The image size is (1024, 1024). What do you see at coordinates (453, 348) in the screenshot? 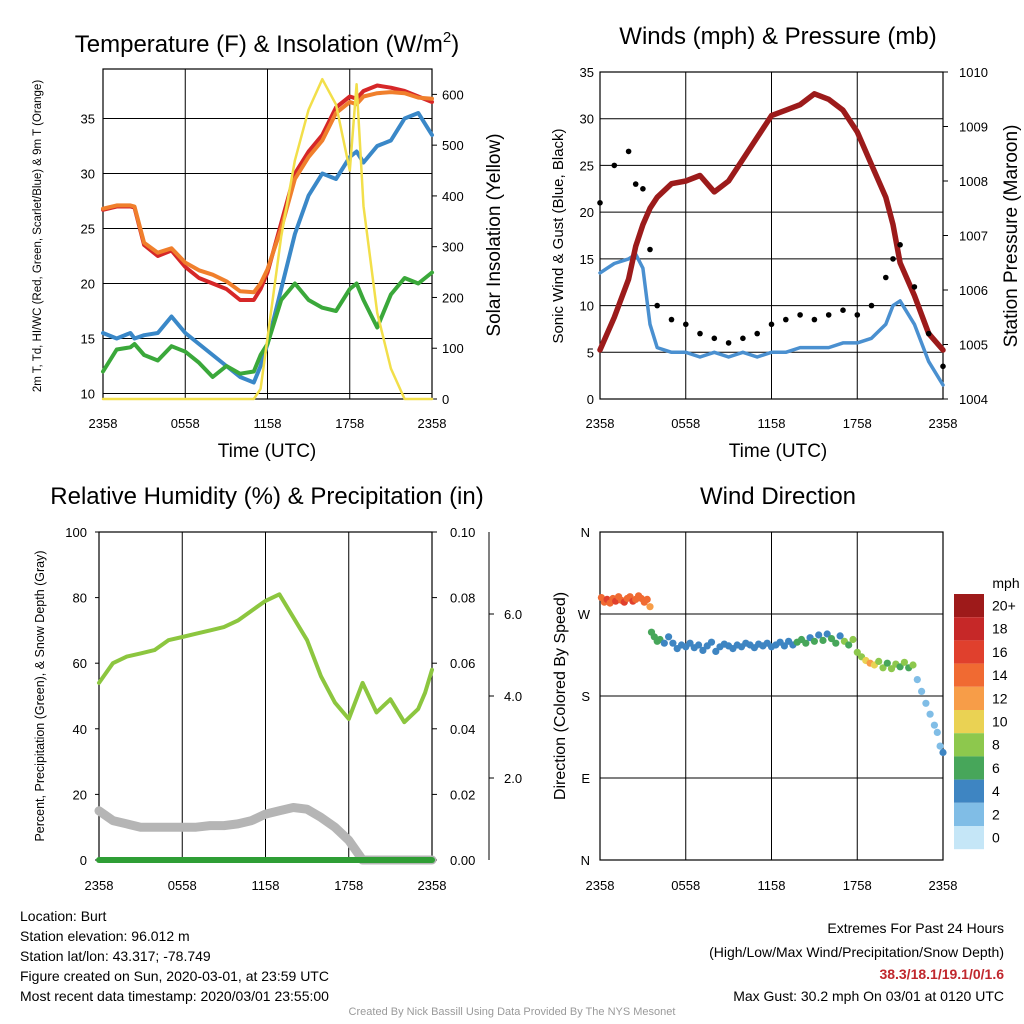
I see `y-right-tick-label: 100` at bounding box center [453, 348].